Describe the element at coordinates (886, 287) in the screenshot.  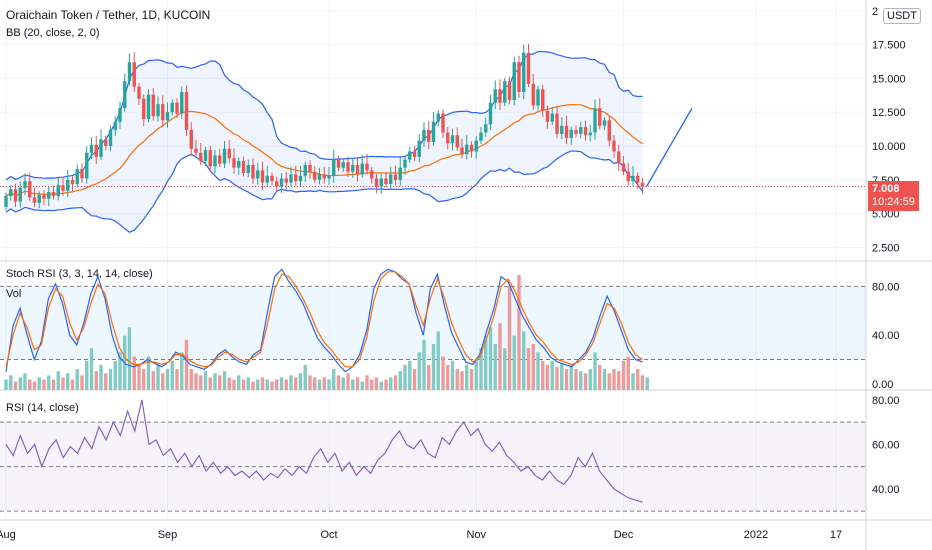
I see `stoch-tick-label: 80.00` at that location.